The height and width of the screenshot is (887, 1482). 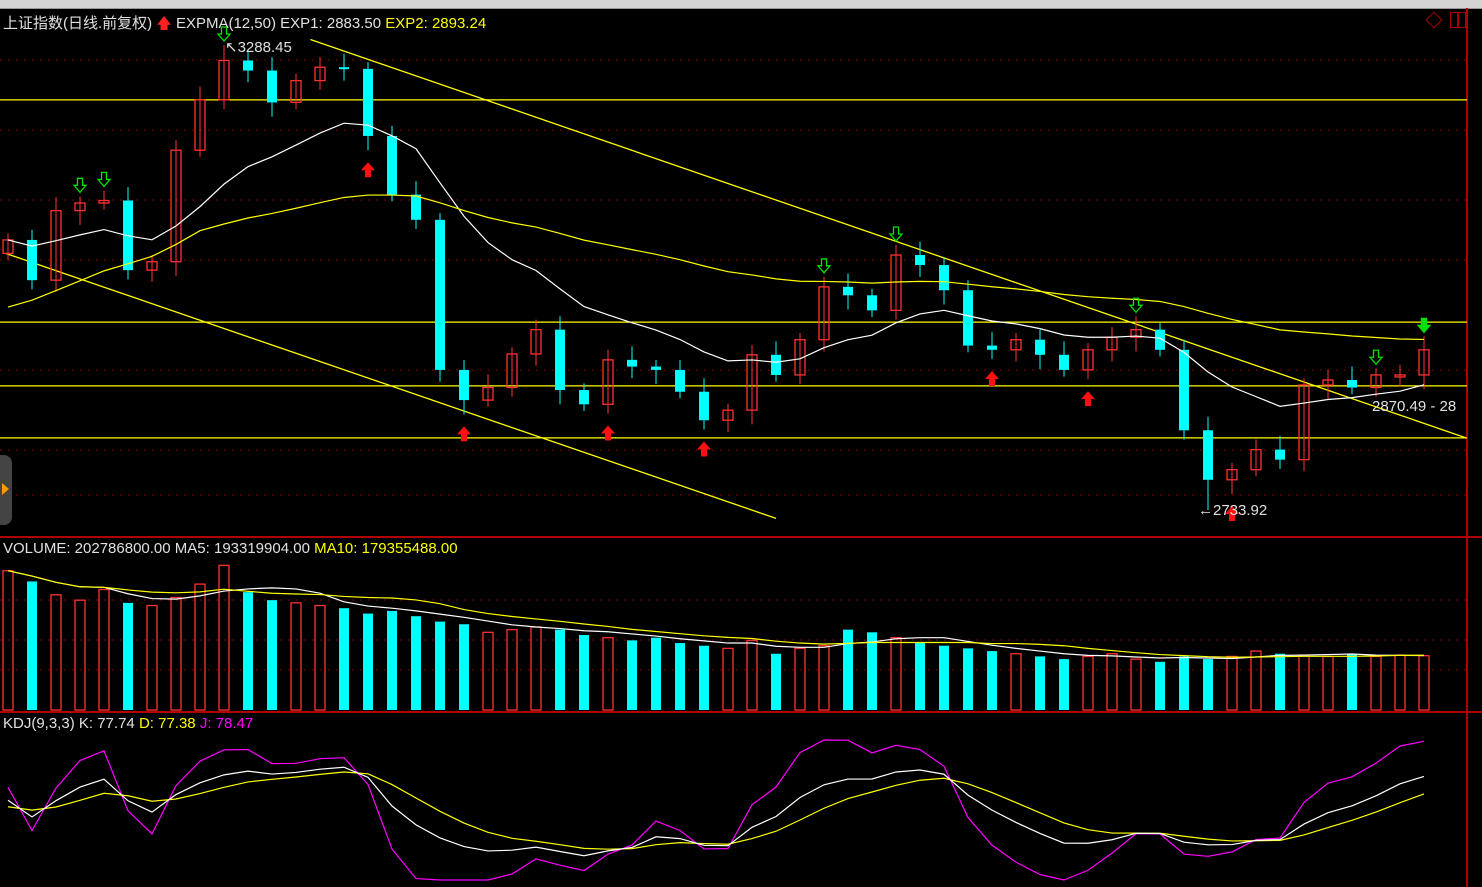 I want to click on kdj-name: KDJ(9,3,3), so click(x=39, y=723).